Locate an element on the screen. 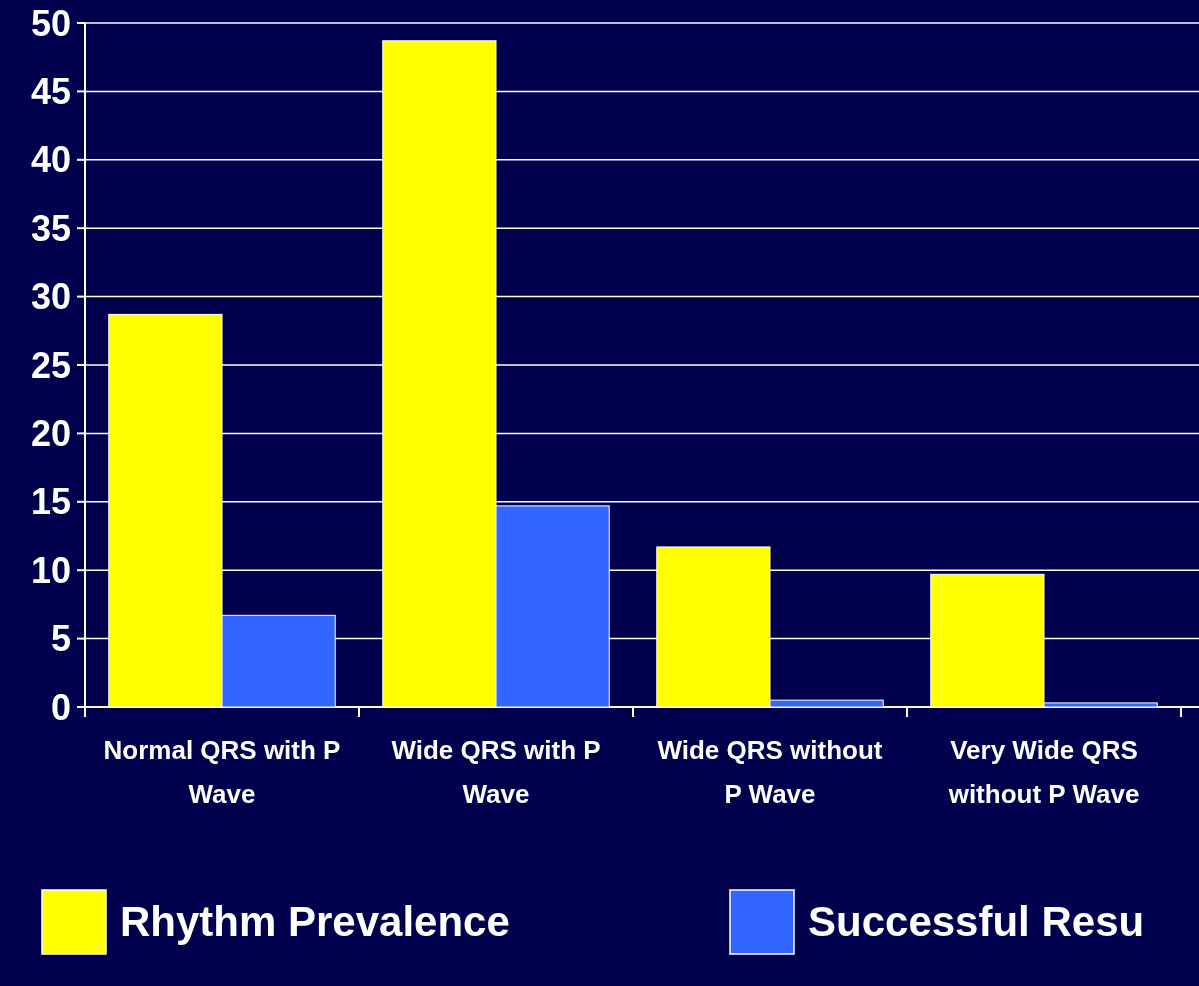 This screenshot has height=986, width=1199. y-tick-label: 45 is located at coordinates (50, 91).